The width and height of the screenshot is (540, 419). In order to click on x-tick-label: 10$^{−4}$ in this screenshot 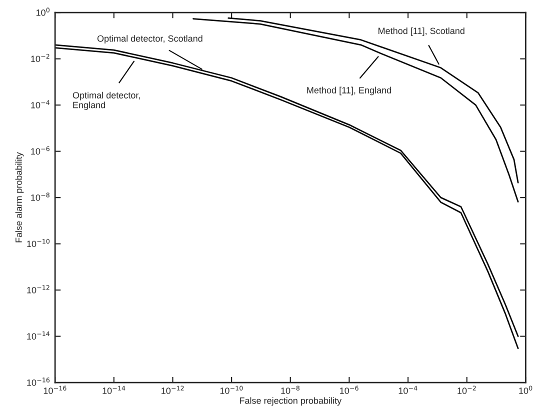, I will do `click(408, 390)`.